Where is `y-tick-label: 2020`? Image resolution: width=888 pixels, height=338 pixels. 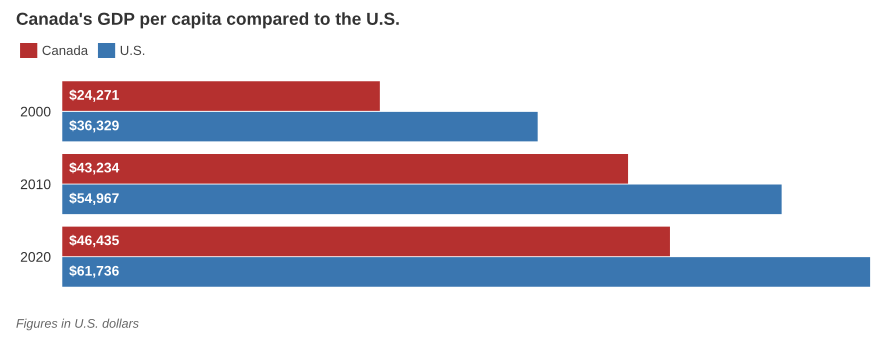
y-tick-label: 2020 is located at coordinates (35, 257).